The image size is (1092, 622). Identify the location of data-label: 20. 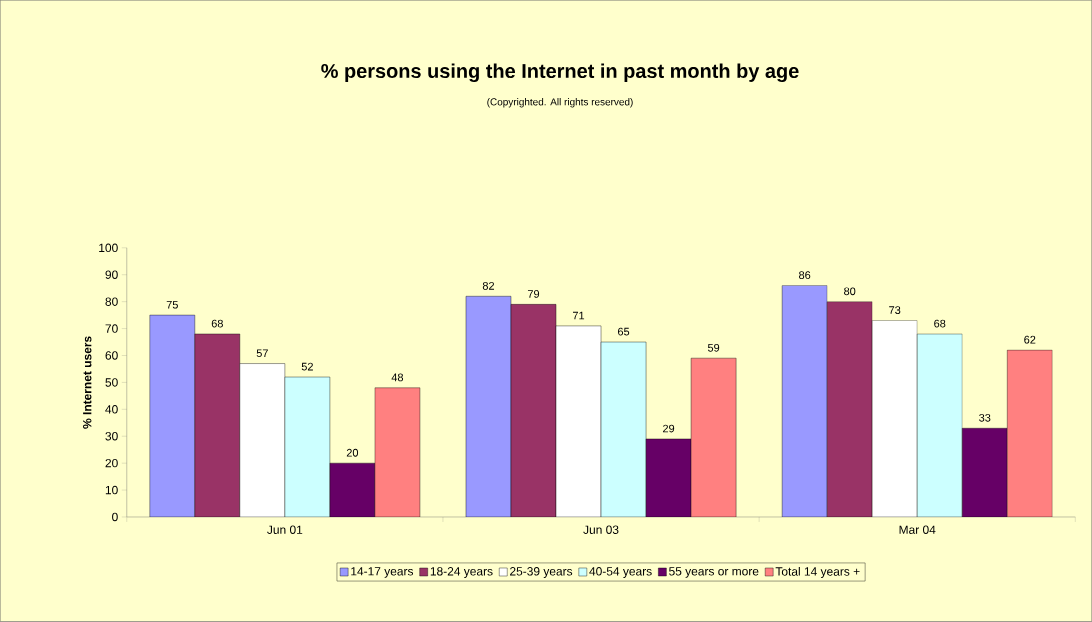
(352, 453).